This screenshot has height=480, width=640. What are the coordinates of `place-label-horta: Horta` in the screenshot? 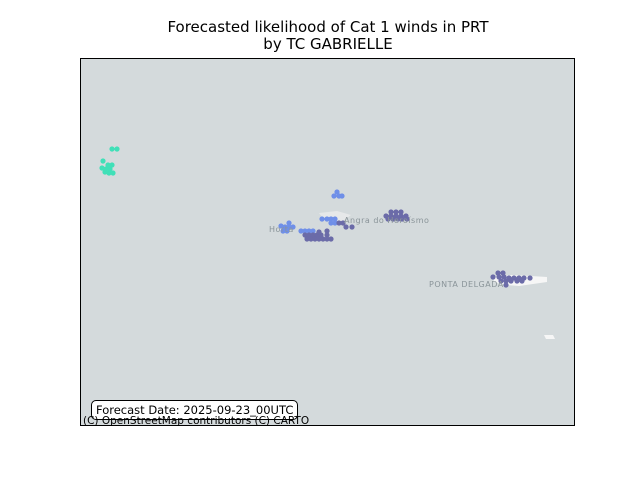 It's located at (281, 229).